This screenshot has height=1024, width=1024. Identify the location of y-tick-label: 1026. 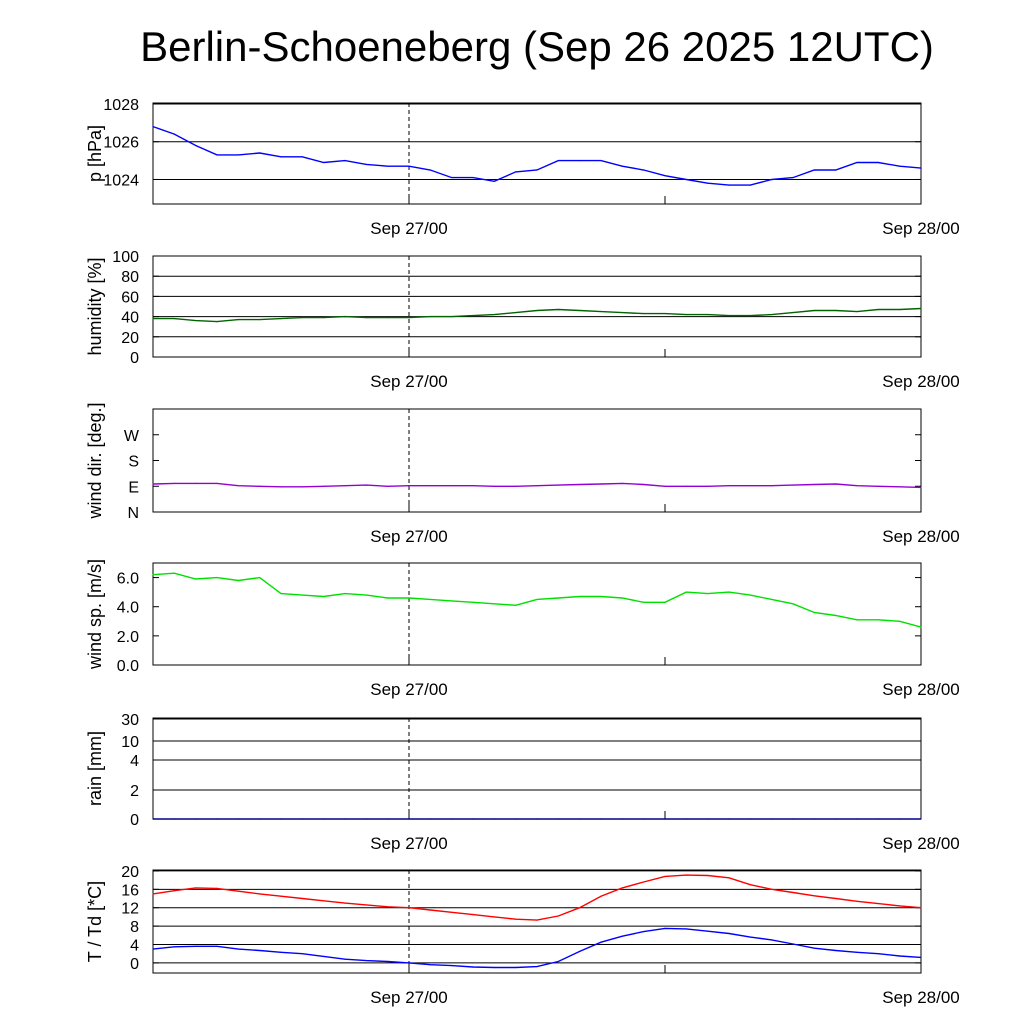
(121, 143).